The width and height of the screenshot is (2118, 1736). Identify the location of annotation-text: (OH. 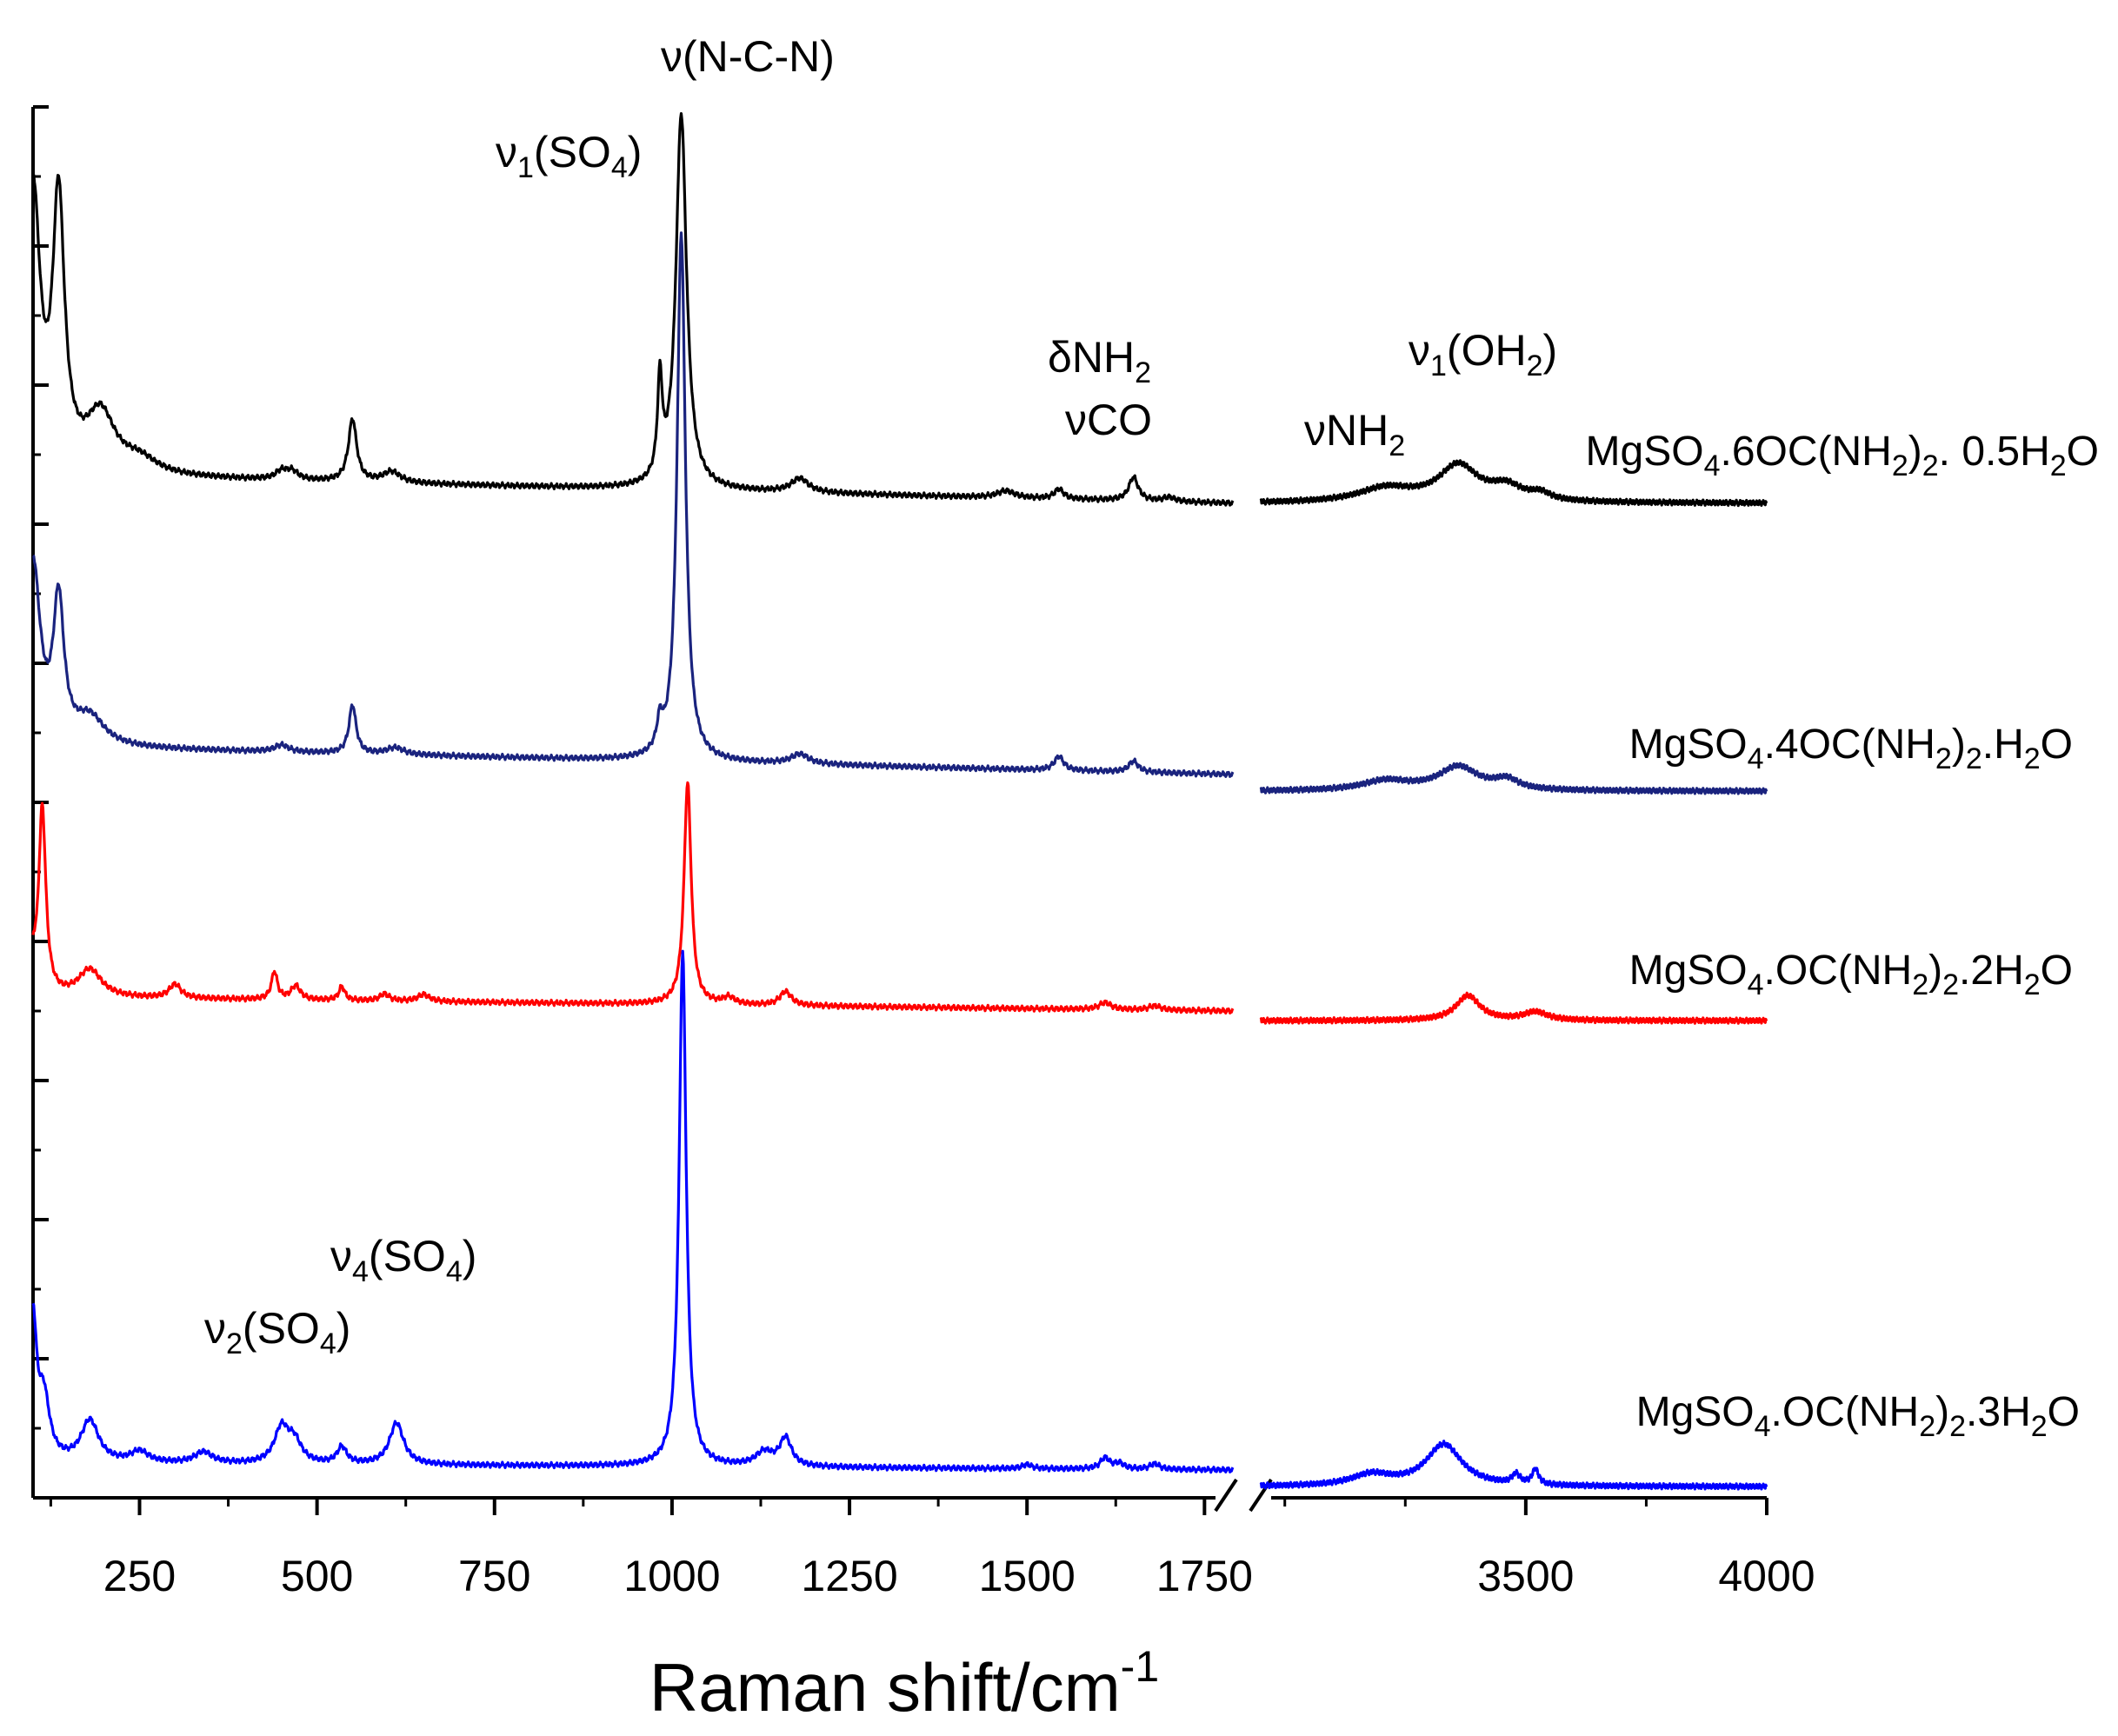
(1487, 350).